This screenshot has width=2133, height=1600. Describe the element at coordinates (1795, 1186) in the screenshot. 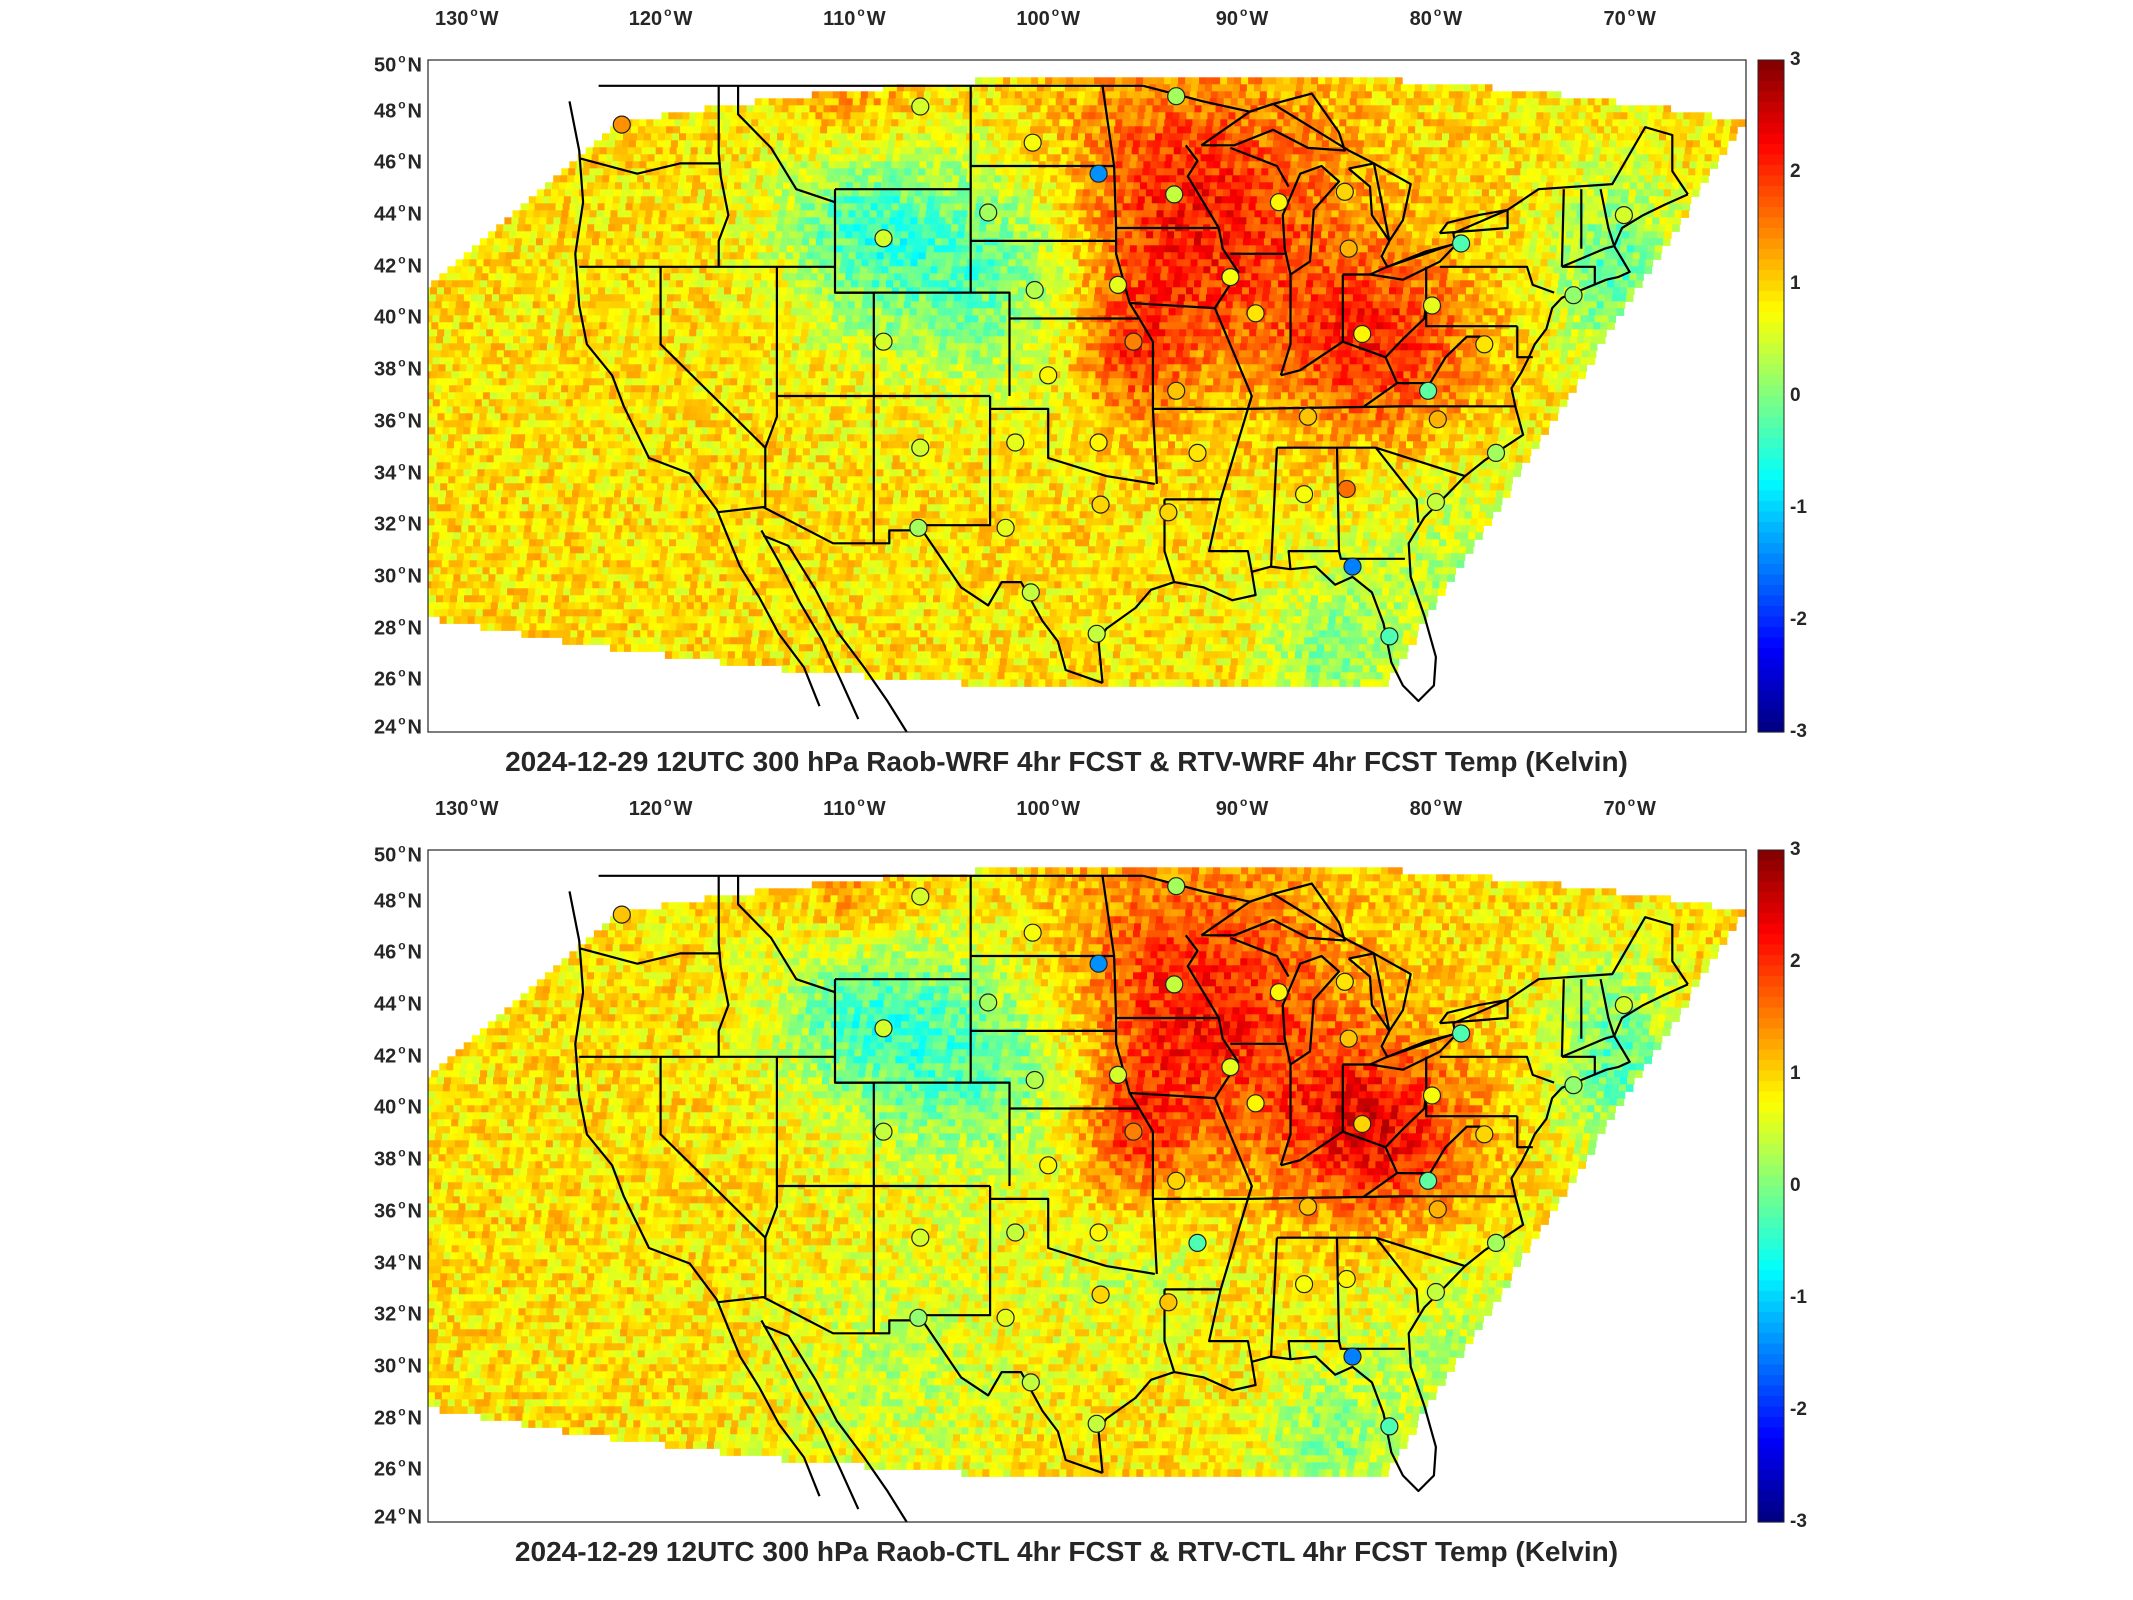

I see `bottom-colorbar-tick-label: 0` at that location.